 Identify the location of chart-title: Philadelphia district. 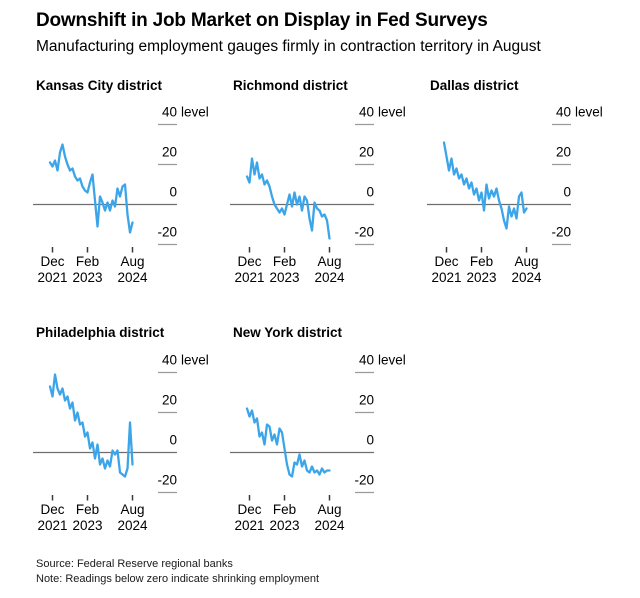
(100, 333).